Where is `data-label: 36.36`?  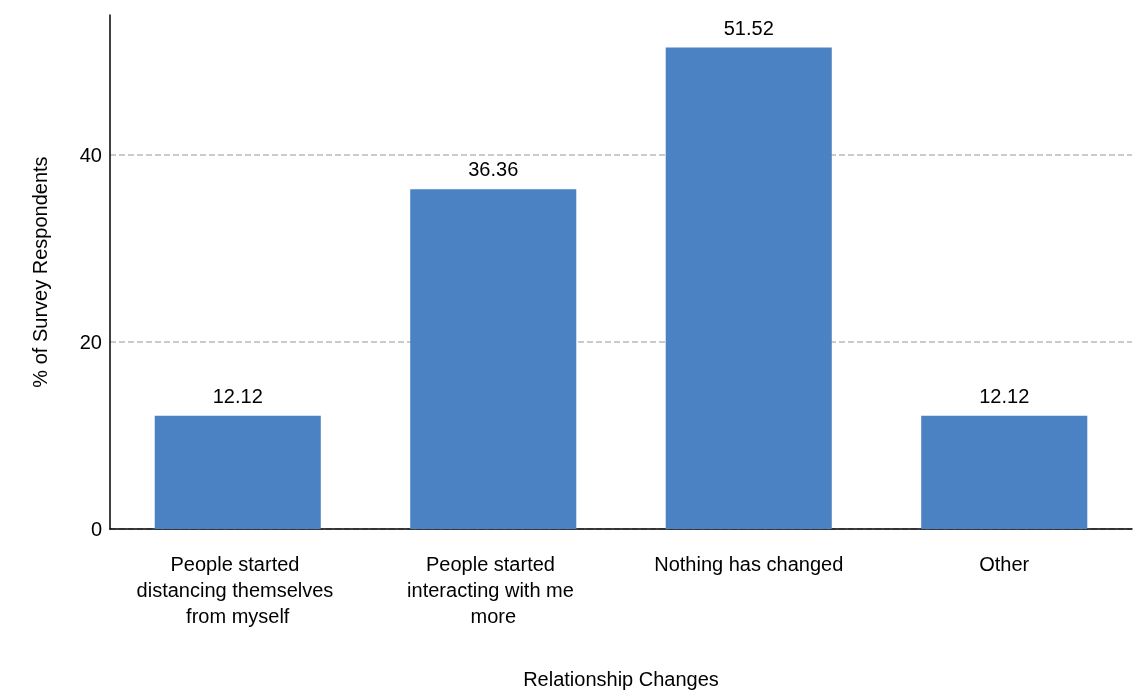
data-label: 36.36 is located at coordinates (493, 169).